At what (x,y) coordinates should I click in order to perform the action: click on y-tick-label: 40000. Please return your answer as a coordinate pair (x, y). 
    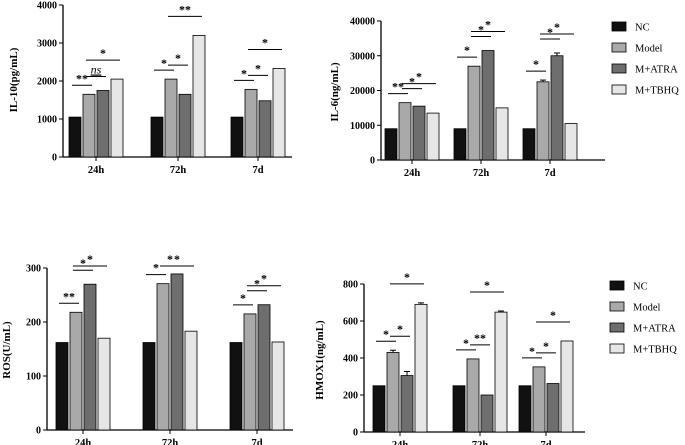
    Looking at the image, I should click on (362, 22).